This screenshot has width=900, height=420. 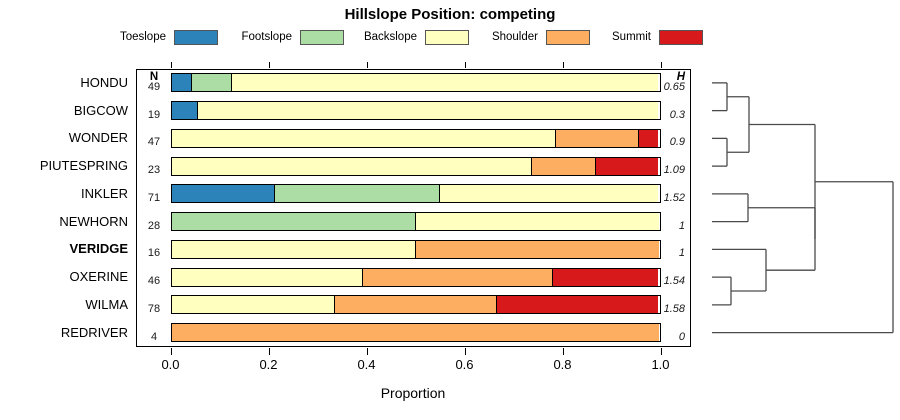 I want to click on h-value: 0, so click(x=681, y=336).